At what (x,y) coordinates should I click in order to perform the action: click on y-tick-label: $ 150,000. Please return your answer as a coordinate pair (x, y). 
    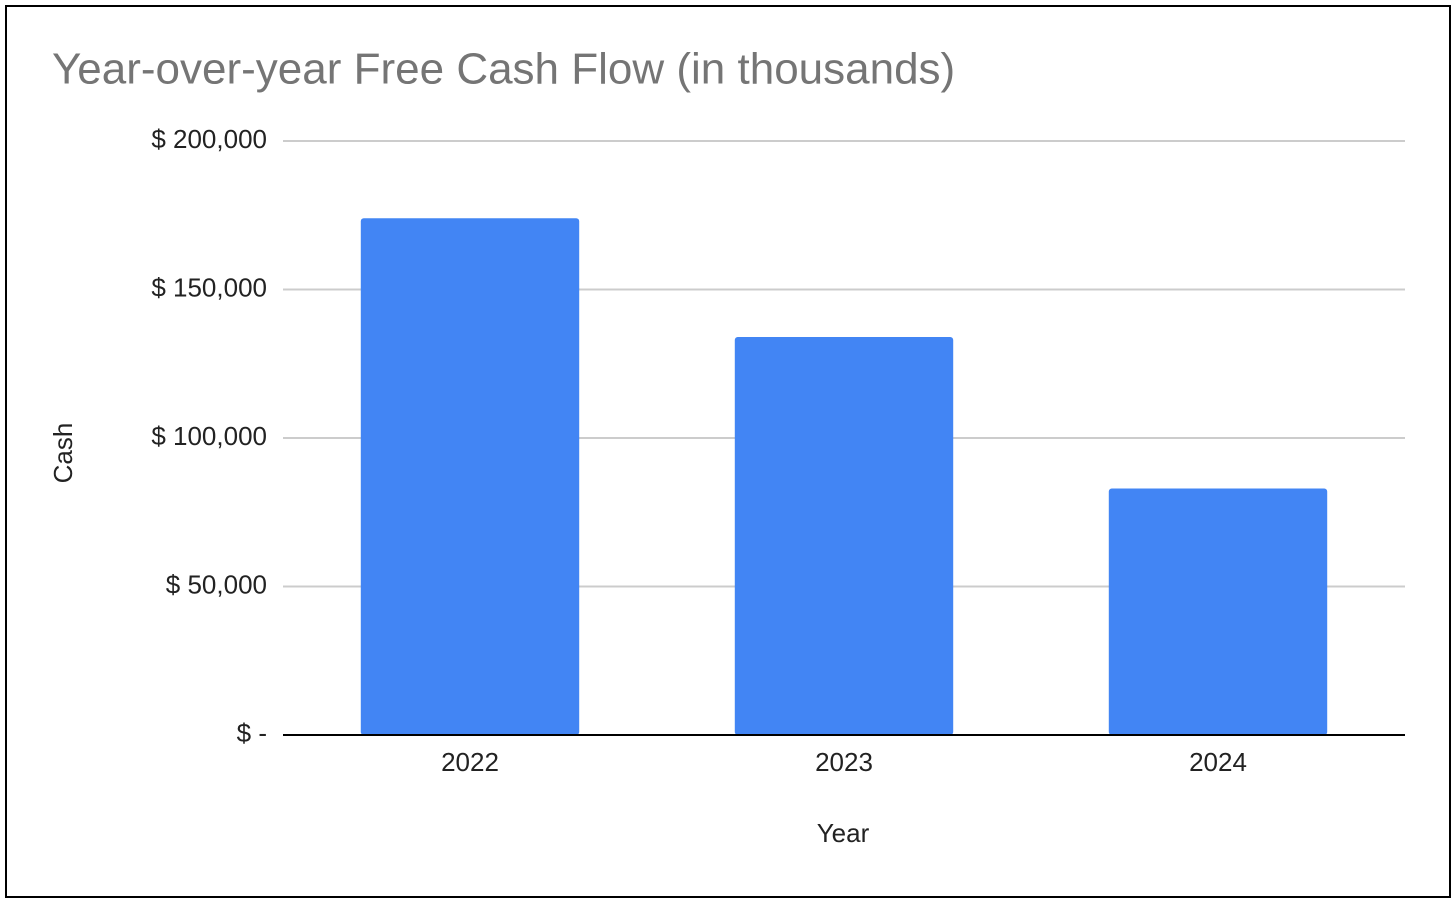
    Looking at the image, I should click on (209, 287).